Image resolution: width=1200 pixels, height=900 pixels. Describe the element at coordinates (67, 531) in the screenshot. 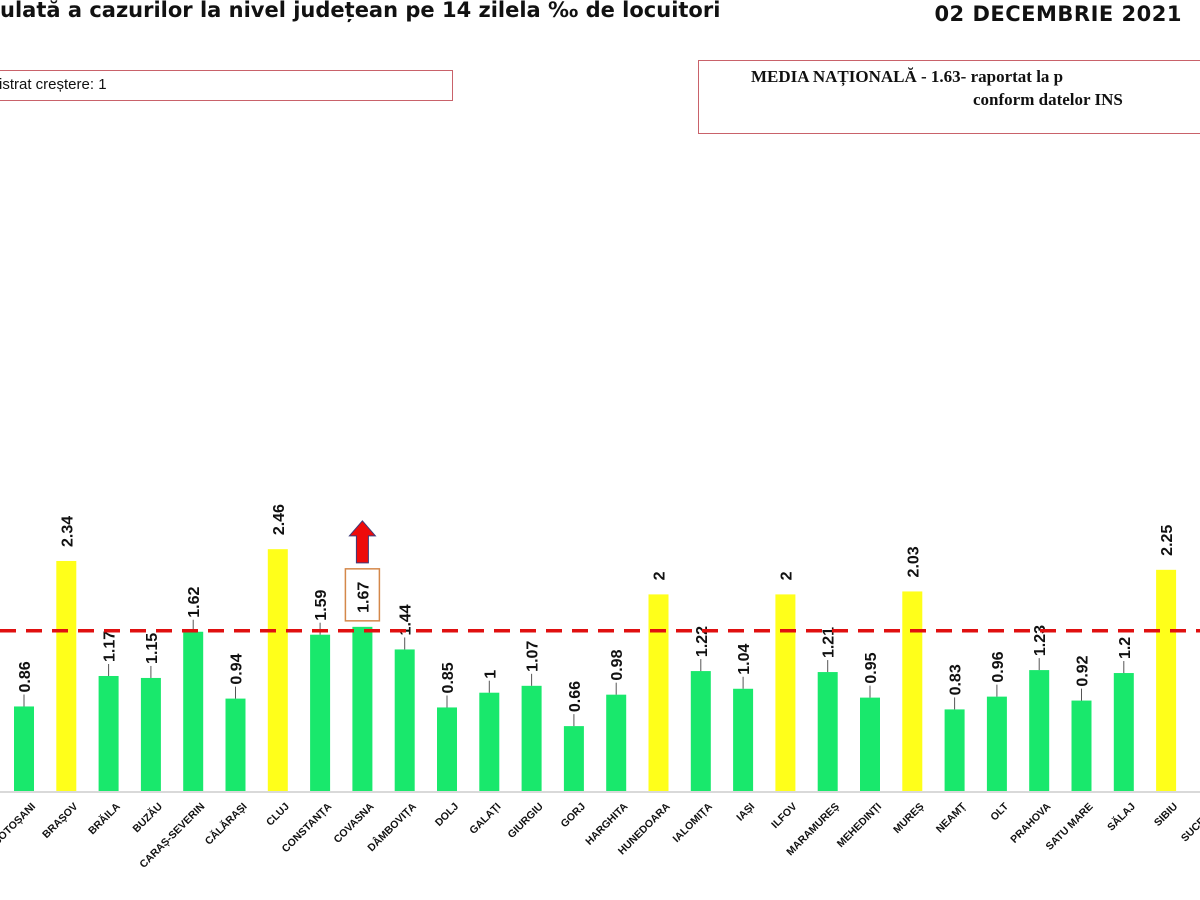

I see `value-label: 2.34` at that location.